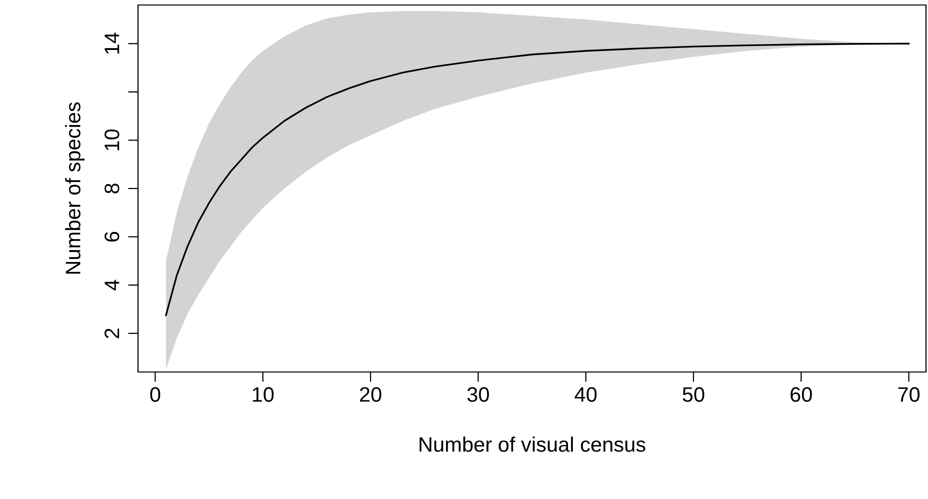 The height and width of the screenshot is (499, 928). What do you see at coordinates (112, 139) in the screenshot?
I see `y-tick-label: 10` at bounding box center [112, 139].